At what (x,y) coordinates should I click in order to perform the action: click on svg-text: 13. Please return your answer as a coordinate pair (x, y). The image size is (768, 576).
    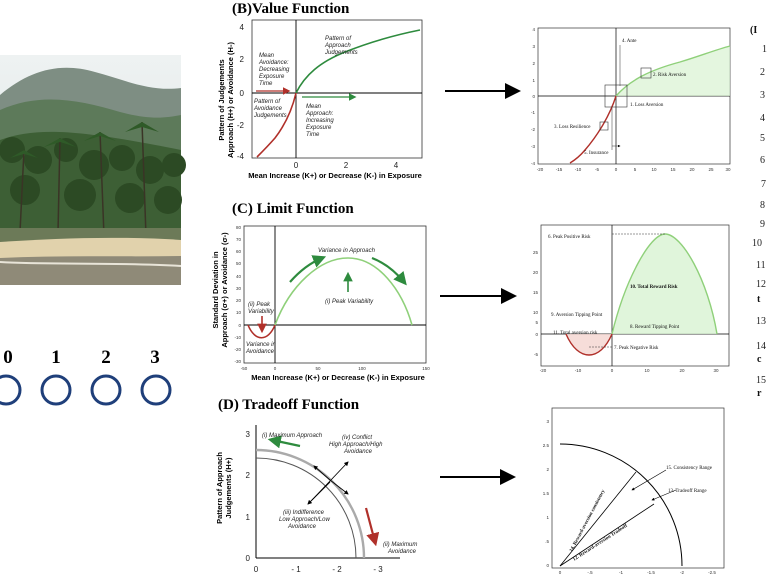
    Looking at the image, I should click on (761, 321).